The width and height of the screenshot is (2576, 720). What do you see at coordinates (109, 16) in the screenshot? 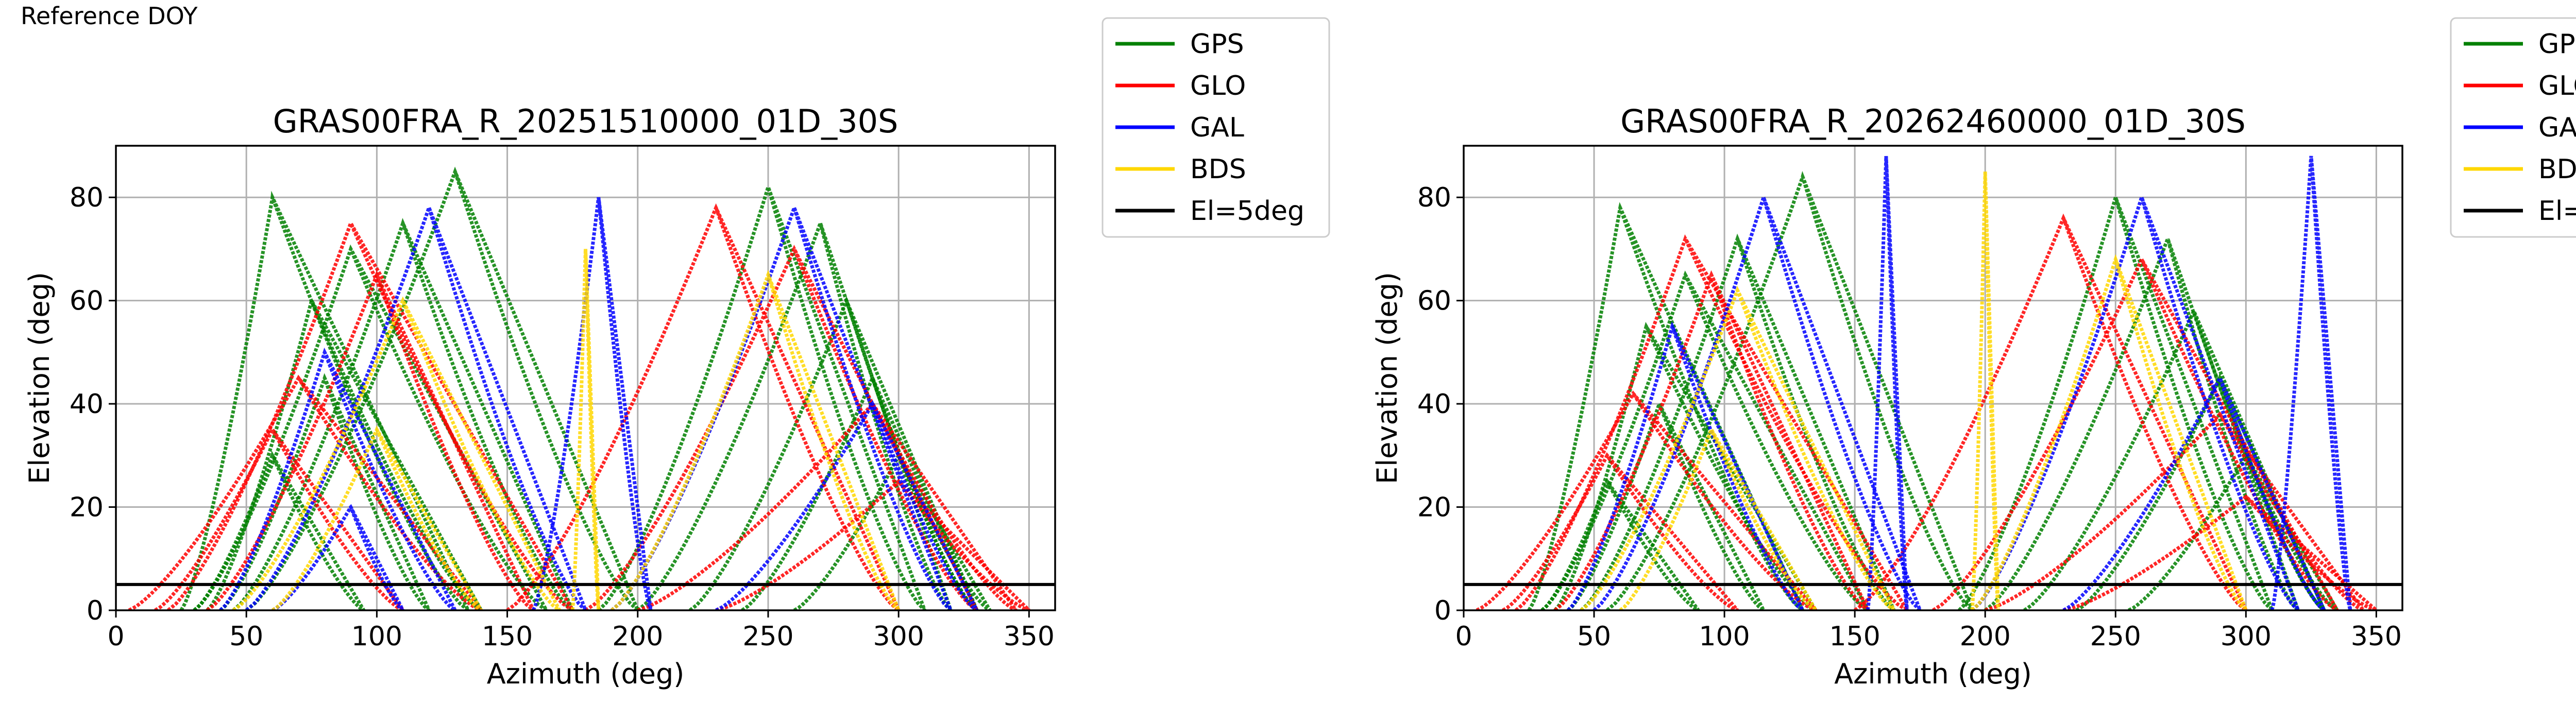
I see `figure-label: Reference DOY` at bounding box center [109, 16].